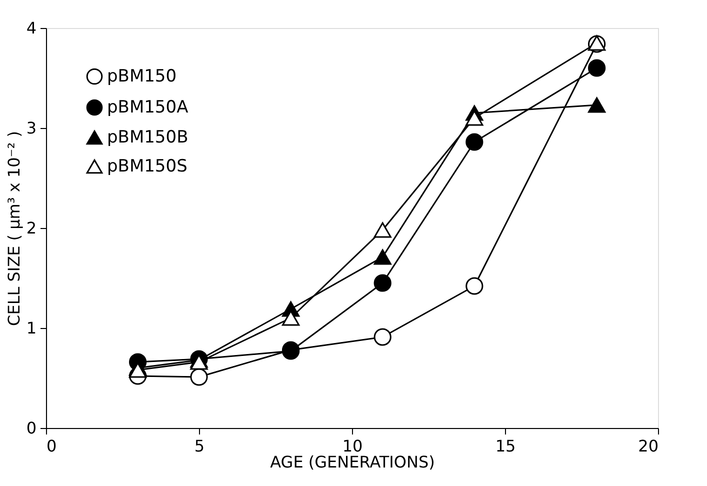 This screenshot has height=486, width=707. What do you see at coordinates (147, 138) in the screenshot?
I see `legend-label: pBM150B` at bounding box center [147, 138].